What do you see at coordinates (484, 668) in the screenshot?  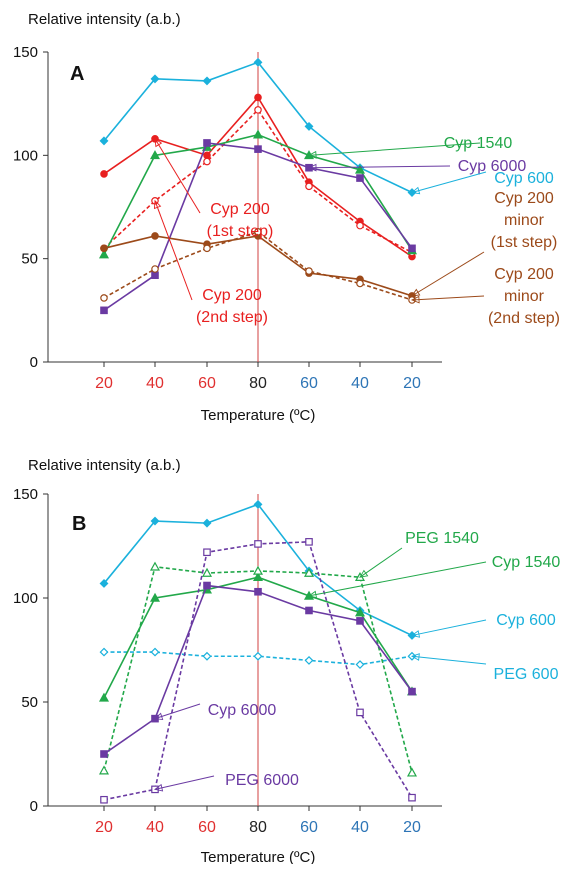 I see `annotation: PEG 600` at bounding box center [484, 668].